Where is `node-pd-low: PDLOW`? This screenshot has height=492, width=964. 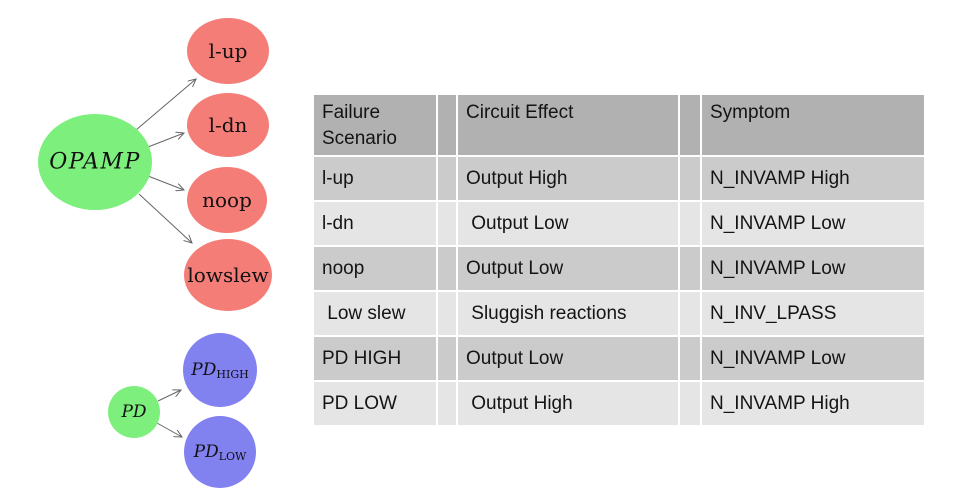 node-pd-low: PDLOW is located at coordinates (220, 452).